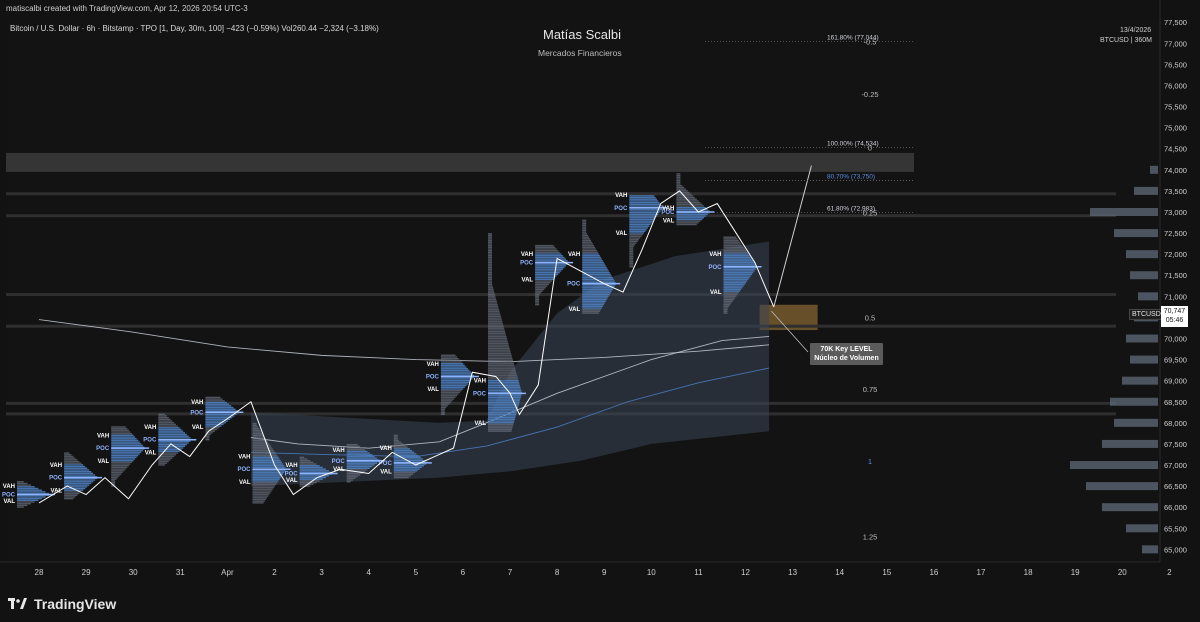  What do you see at coordinates (869, 94) in the screenshot?
I see `fib-ratio-1: -0.25` at bounding box center [869, 94].